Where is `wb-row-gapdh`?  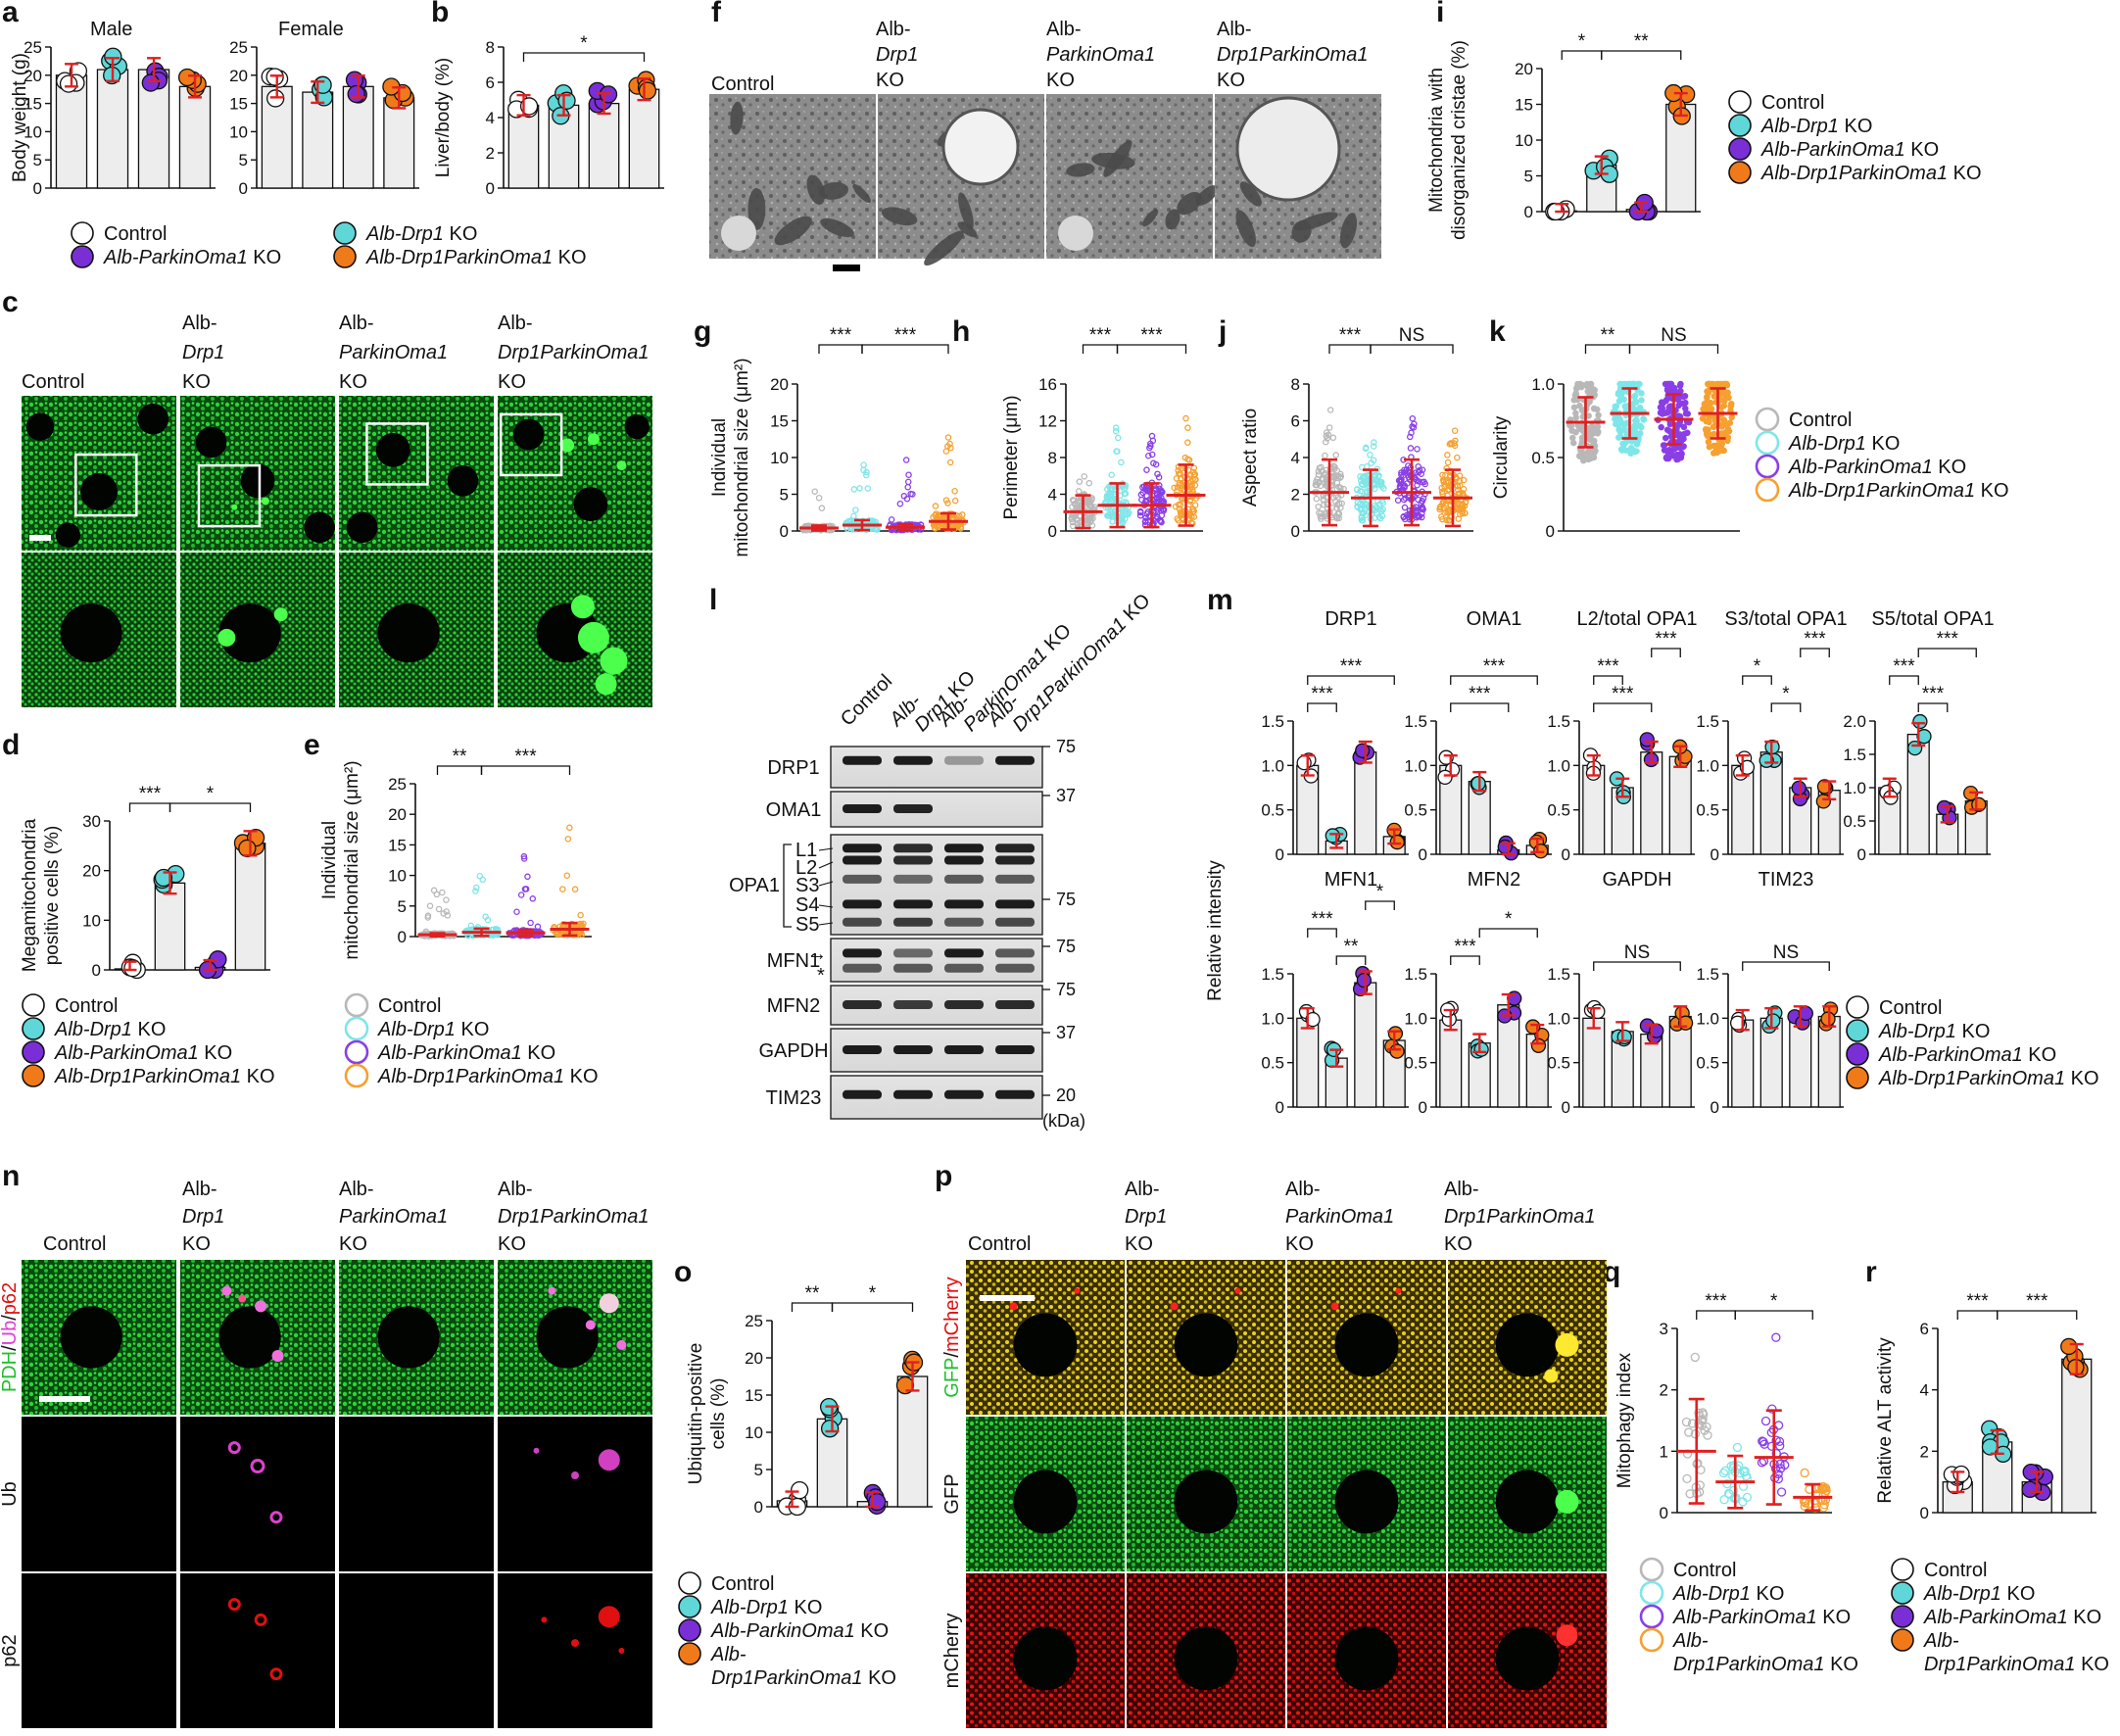
wb-row-gapdh is located at coordinates (937, 1050).